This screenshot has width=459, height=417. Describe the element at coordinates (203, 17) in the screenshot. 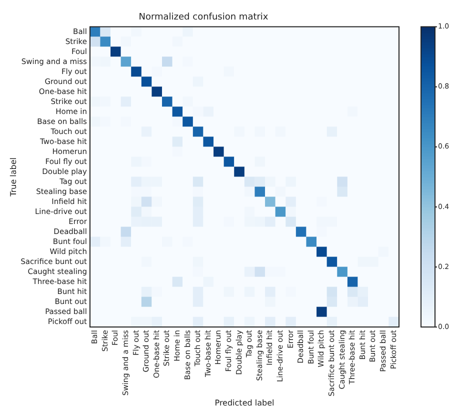

I see `chart-title: Normalized confusion matrix` at that location.